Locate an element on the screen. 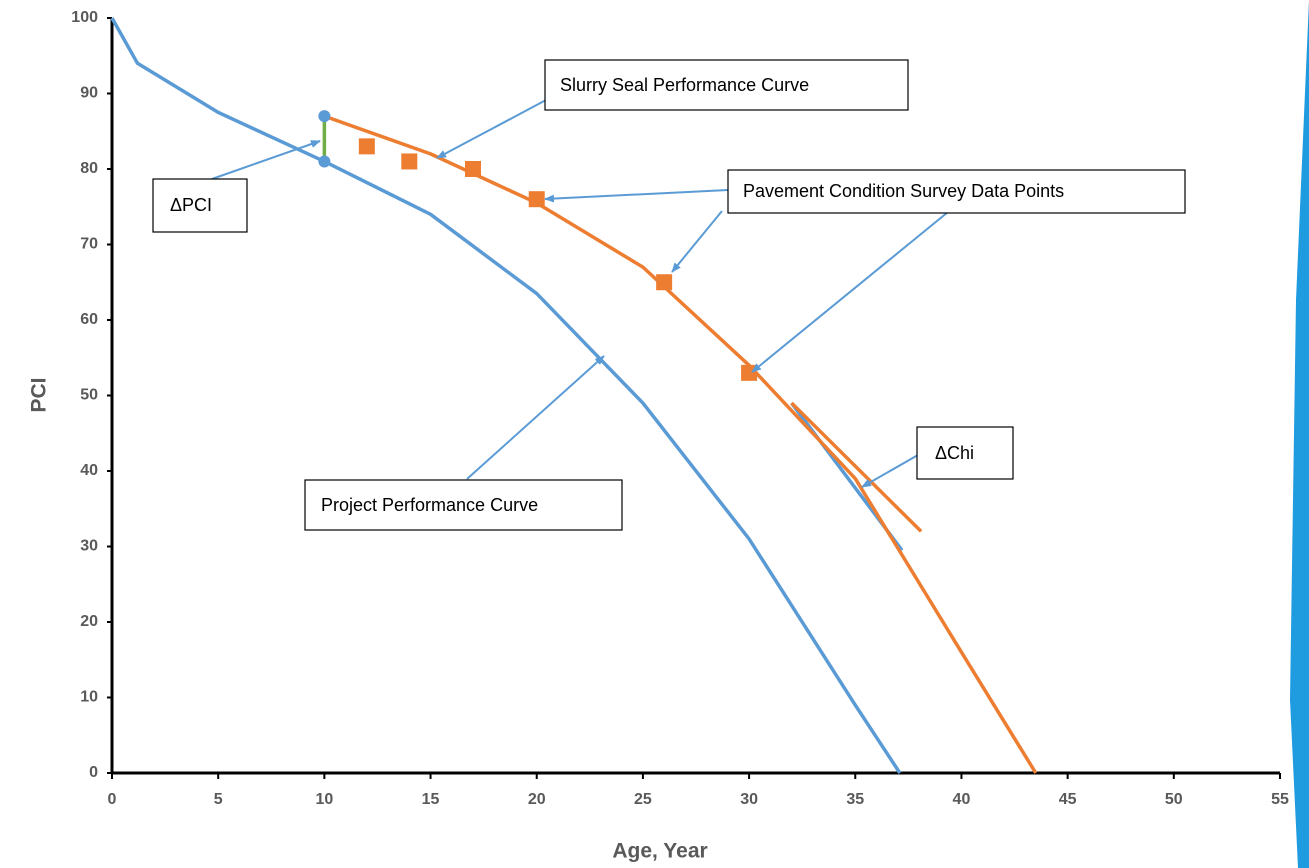 This screenshot has width=1309, height=868. series-line is located at coordinates (856, 467).